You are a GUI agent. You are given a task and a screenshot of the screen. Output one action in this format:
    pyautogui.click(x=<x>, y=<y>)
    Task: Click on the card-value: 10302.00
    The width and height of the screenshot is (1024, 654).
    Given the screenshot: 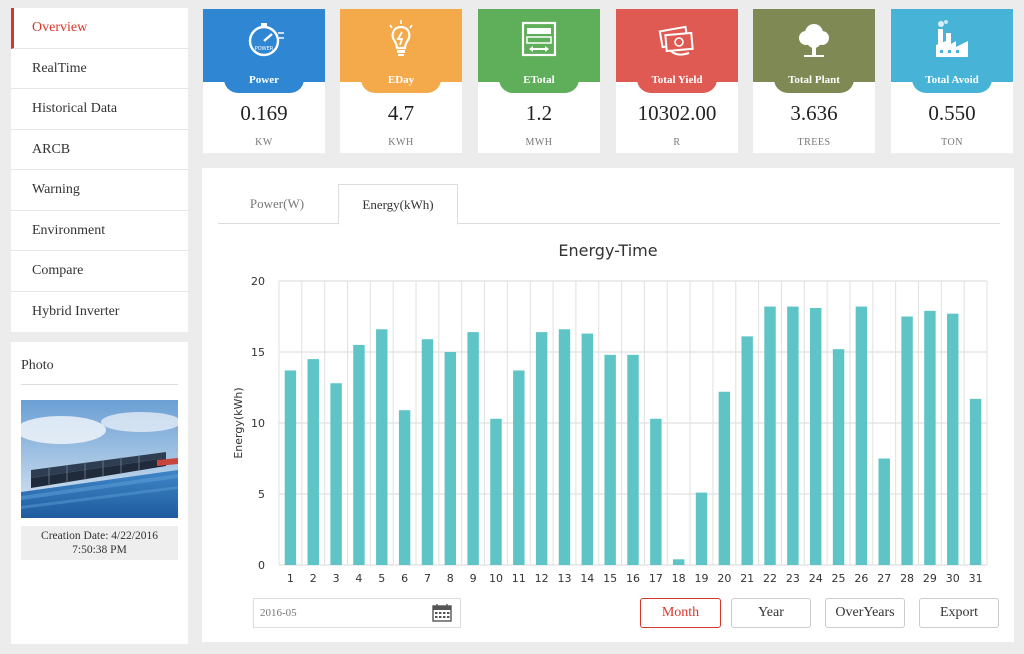 What is the action you would take?
    pyautogui.click(x=677, y=113)
    